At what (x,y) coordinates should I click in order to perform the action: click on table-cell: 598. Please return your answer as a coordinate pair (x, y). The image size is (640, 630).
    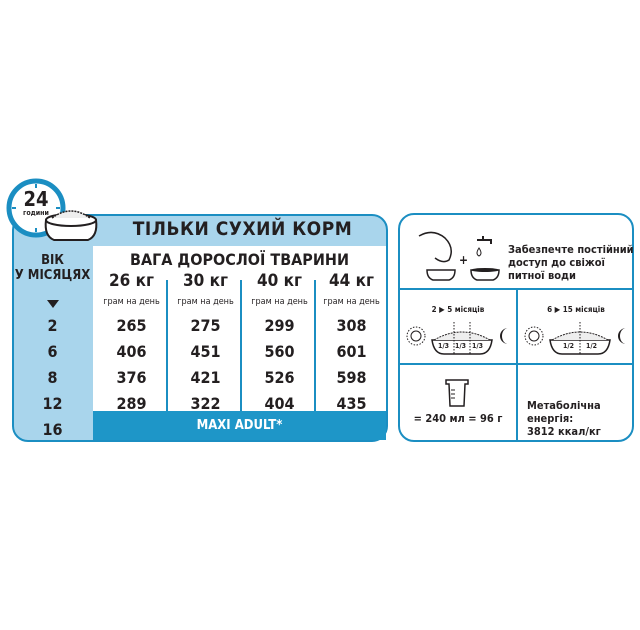
    Looking at the image, I should click on (351, 377).